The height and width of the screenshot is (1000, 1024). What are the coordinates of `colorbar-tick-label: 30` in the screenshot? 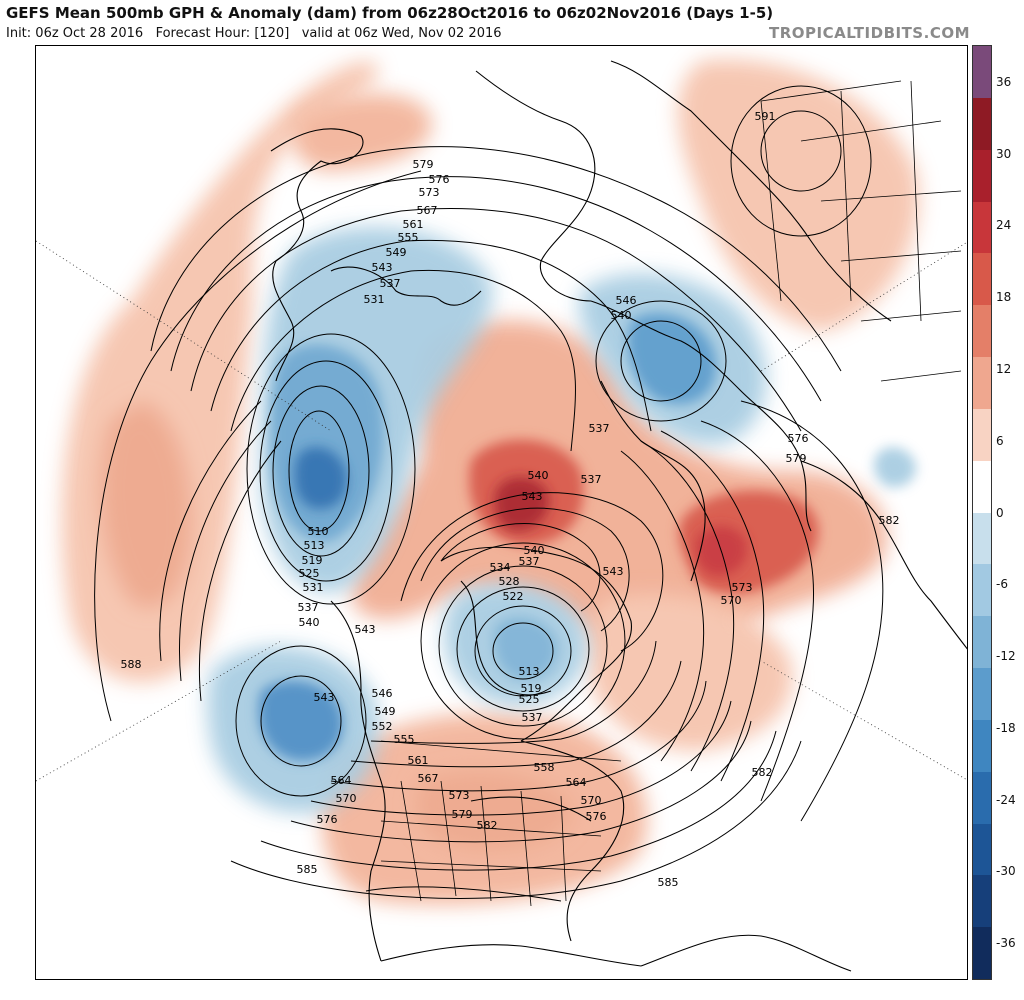 It's located at (1004, 153).